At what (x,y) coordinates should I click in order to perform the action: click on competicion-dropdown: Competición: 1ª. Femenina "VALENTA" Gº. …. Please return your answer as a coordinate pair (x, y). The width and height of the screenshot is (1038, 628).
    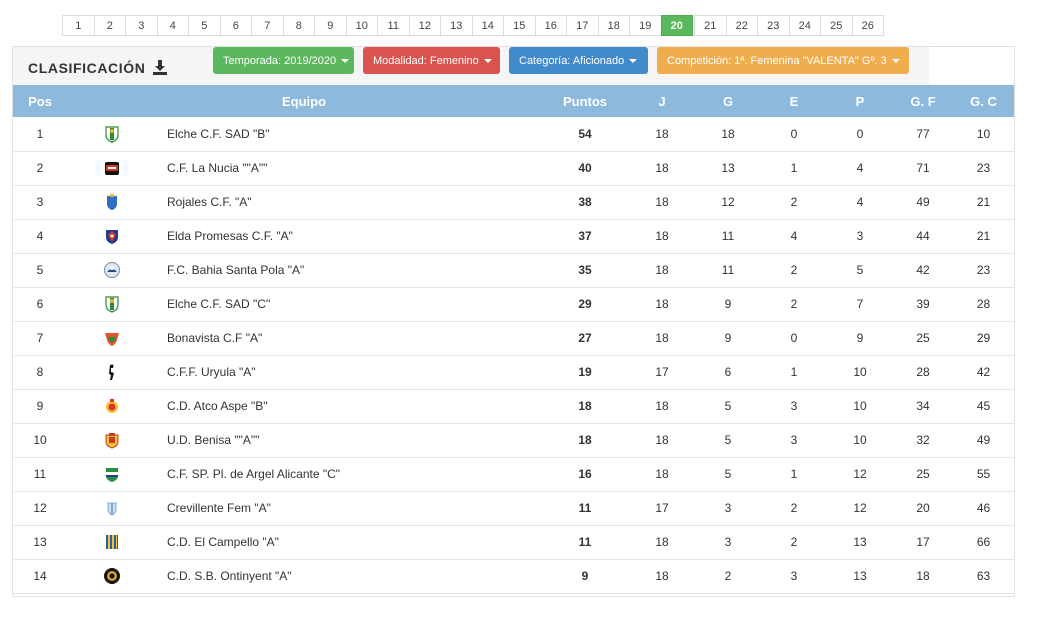
    Looking at the image, I should click on (783, 60).